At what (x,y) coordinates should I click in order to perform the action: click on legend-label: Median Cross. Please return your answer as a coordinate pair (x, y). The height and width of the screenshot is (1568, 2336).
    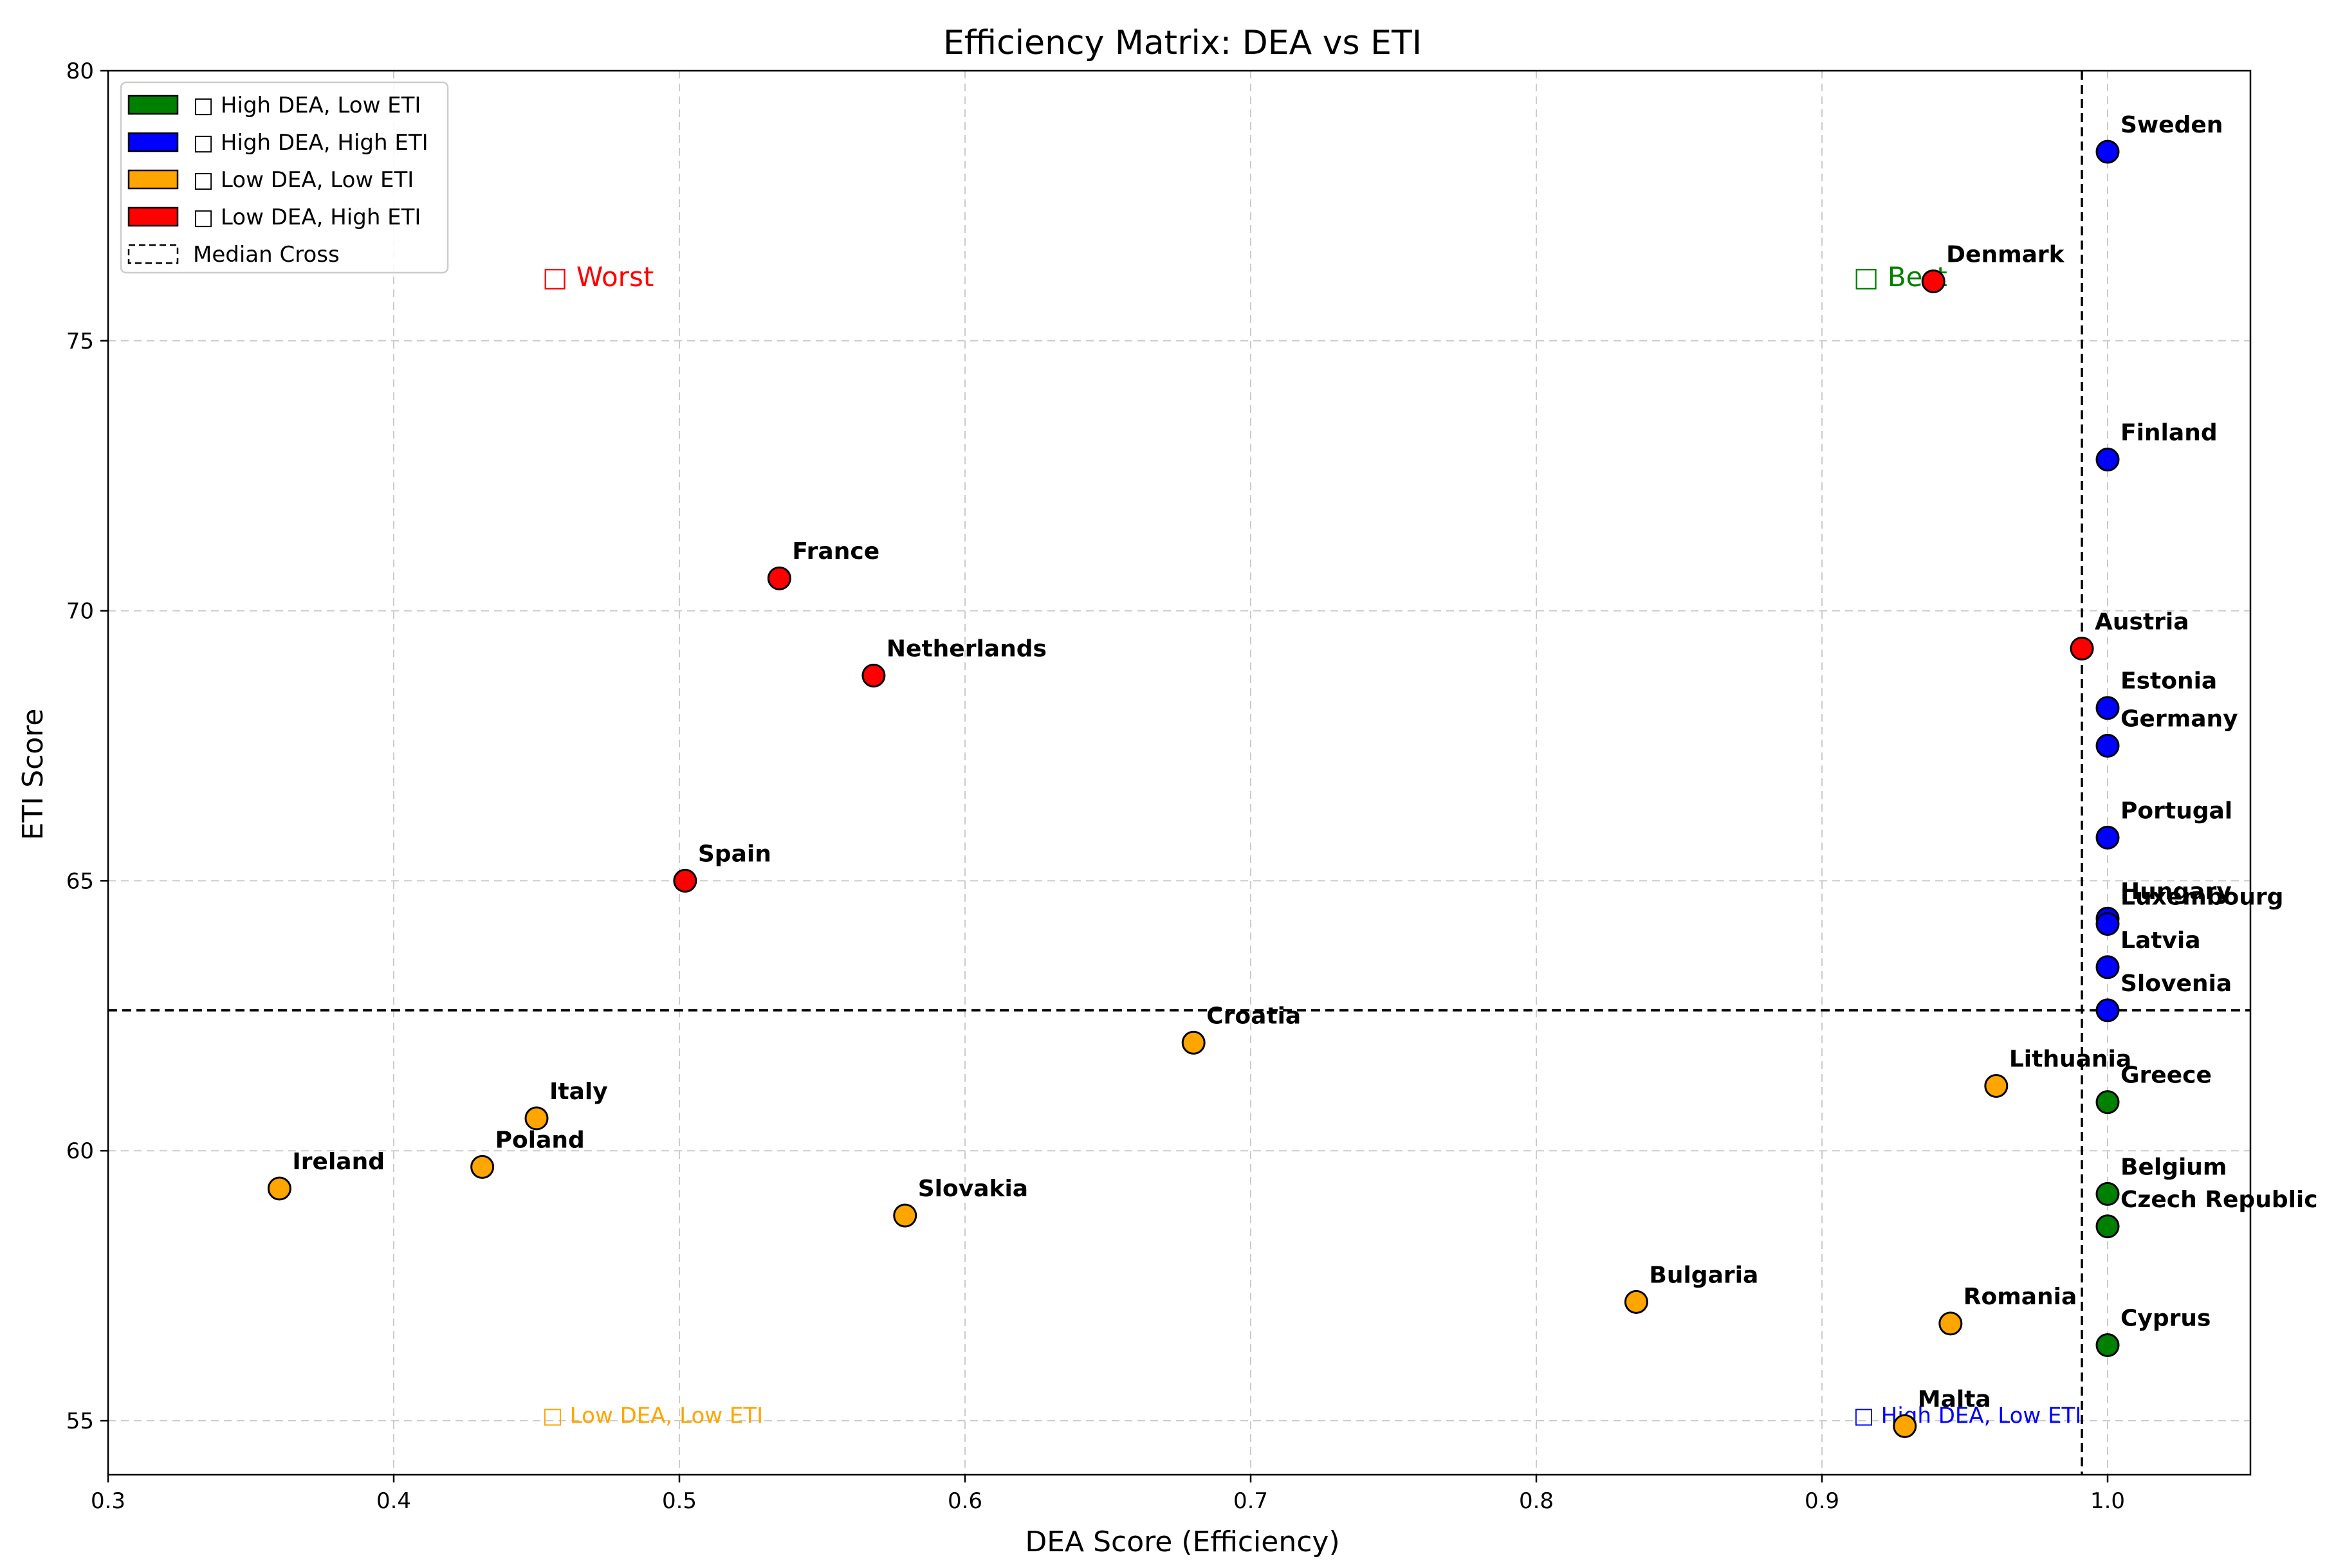
    Looking at the image, I should click on (266, 255).